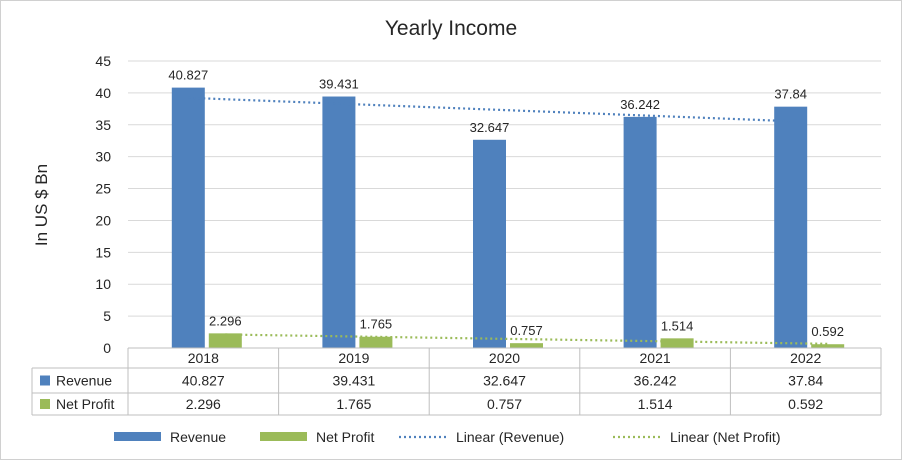 The height and width of the screenshot is (464, 902). I want to click on legend-label: Linear (Revenue), so click(510, 437).